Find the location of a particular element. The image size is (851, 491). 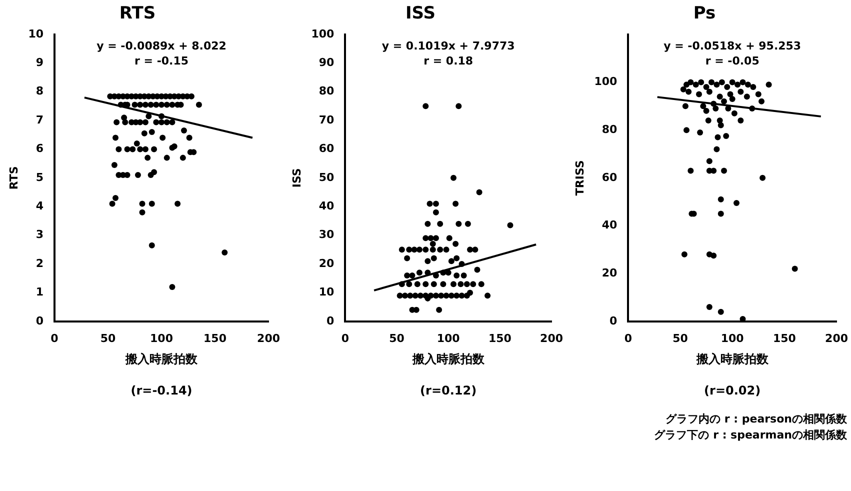

y-axis-title: ISS is located at coordinates (297, 178).